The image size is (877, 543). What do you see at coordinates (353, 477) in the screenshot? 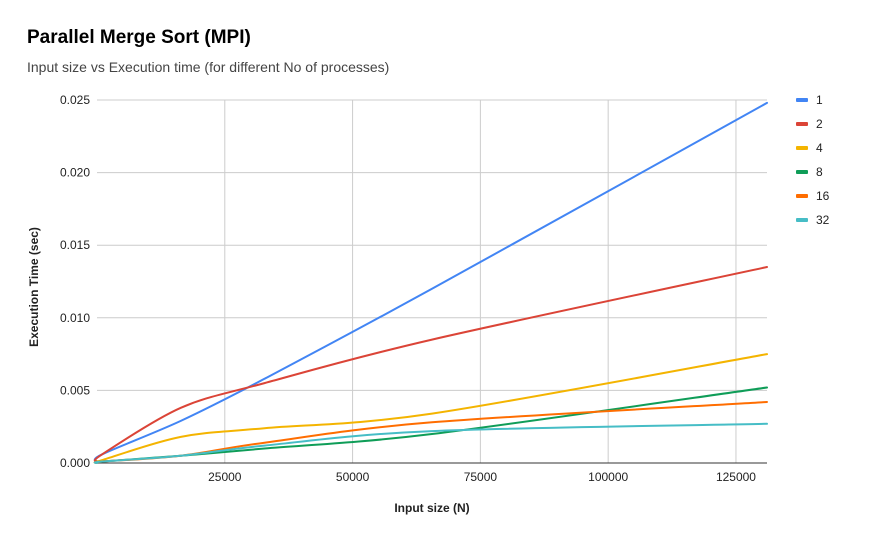
I see `x-tick-label: 50000` at bounding box center [353, 477].